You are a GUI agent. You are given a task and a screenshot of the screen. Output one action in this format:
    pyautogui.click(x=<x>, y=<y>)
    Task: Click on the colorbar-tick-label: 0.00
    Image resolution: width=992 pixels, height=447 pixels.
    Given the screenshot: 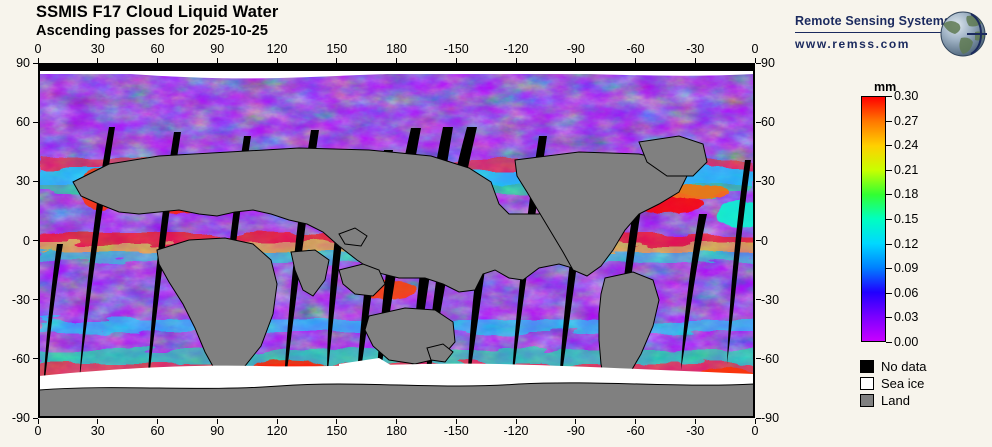 What is the action you would take?
    pyautogui.click(x=906, y=342)
    